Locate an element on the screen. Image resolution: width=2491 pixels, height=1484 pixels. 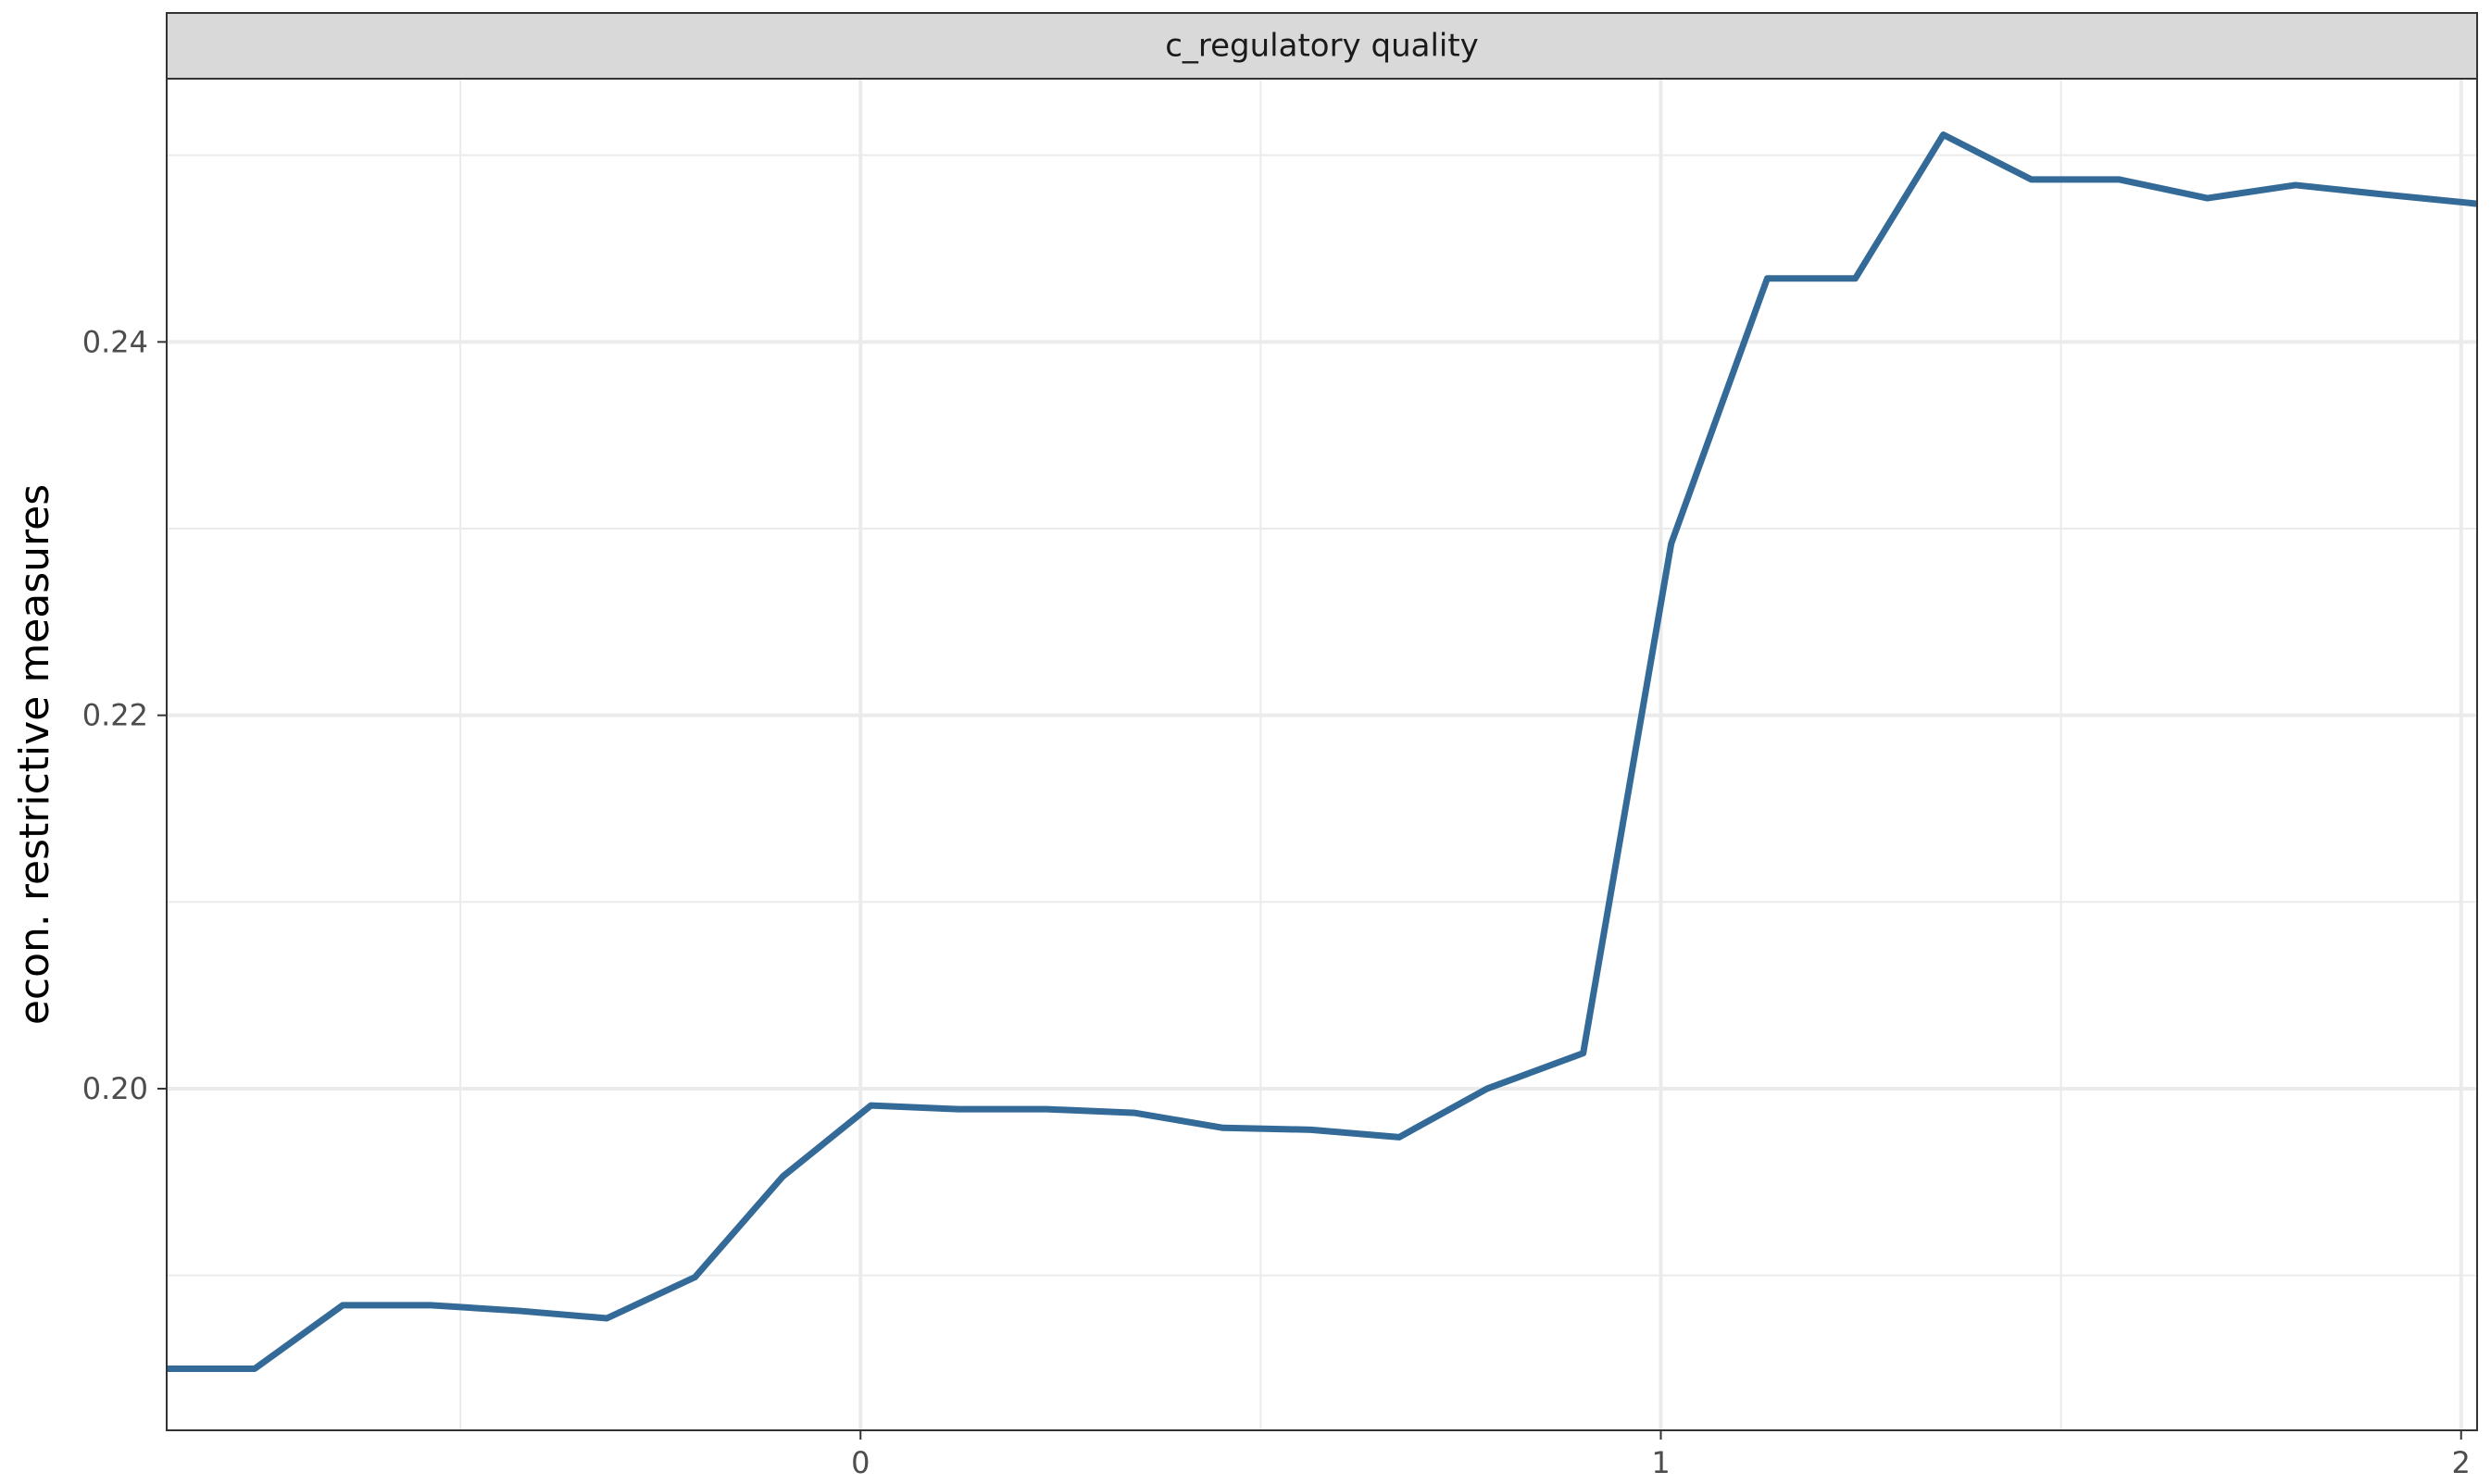
facet-label: c_regulatory quality is located at coordinates (1322, 46).